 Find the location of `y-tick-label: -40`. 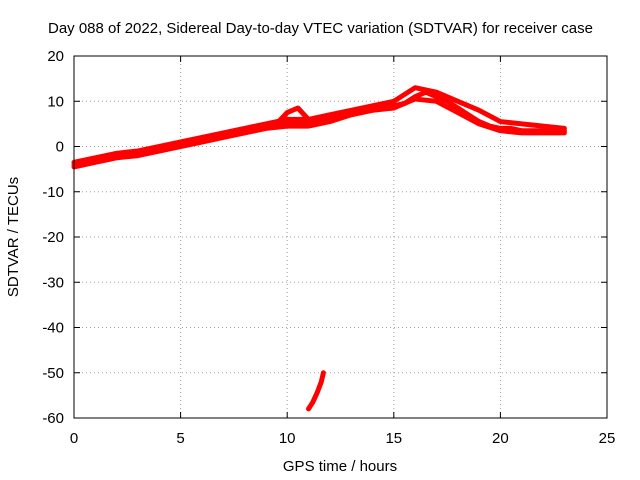

y-tick-label: -40 is located at coordinates (53, 328).